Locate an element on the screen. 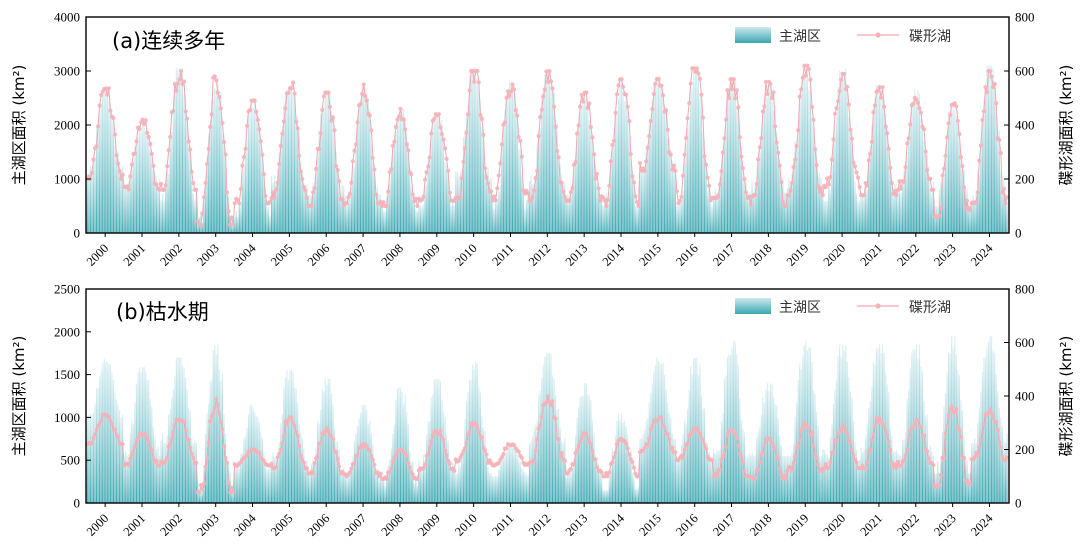  y-tick-label-left: 4000 is located at coordinates (67, 17).